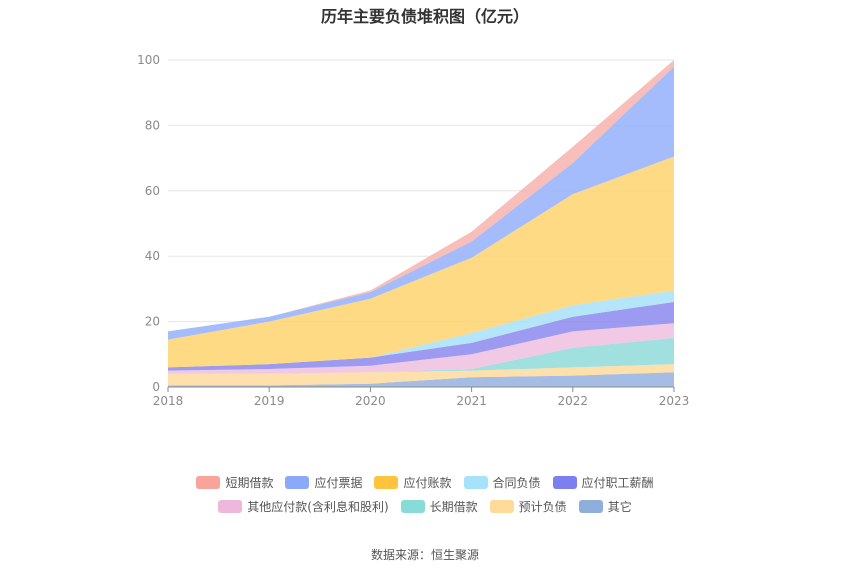 Image resolution: width=850 pixels, height=575 pixels. I want to click on legend-item: 短期借款, so click(234, 482).